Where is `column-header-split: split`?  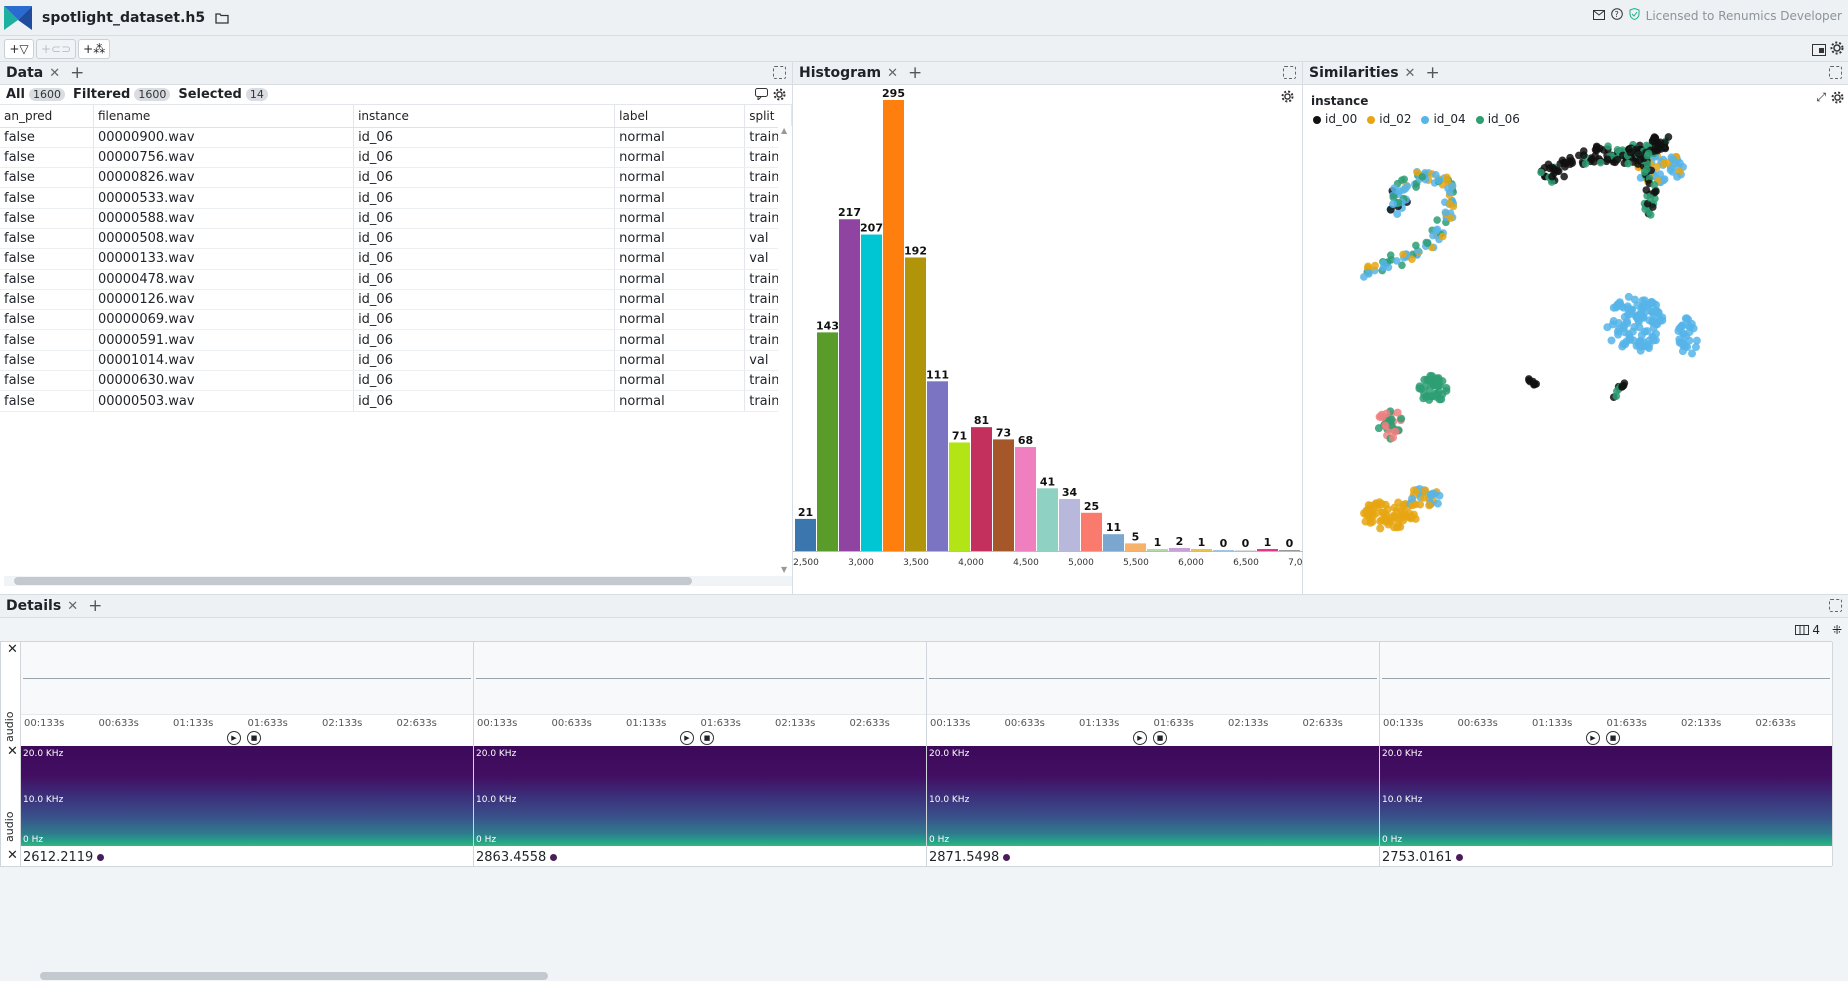 column-header-split: split is located at coordinates (768, 116).